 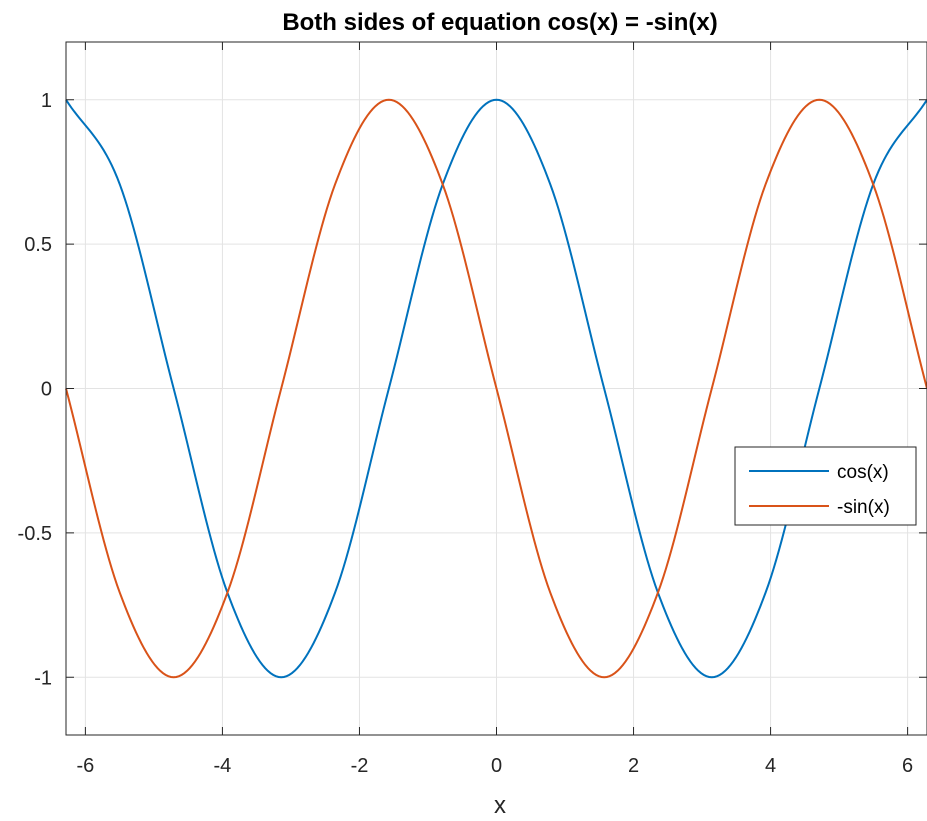 I want to click on legend-label: cos(x), so click(x=863, y=472).